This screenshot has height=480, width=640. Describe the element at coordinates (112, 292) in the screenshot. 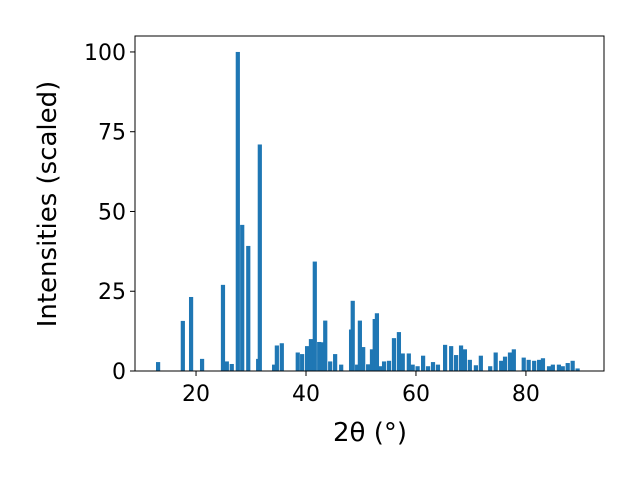

I see `y-tick-label: 25` at that location.